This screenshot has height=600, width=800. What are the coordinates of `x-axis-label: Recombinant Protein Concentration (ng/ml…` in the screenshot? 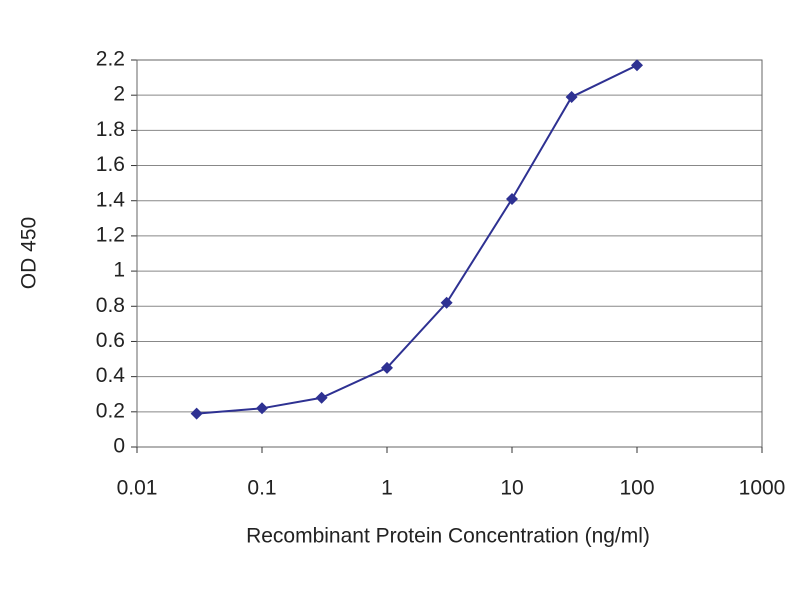 It's located at (448, 536).